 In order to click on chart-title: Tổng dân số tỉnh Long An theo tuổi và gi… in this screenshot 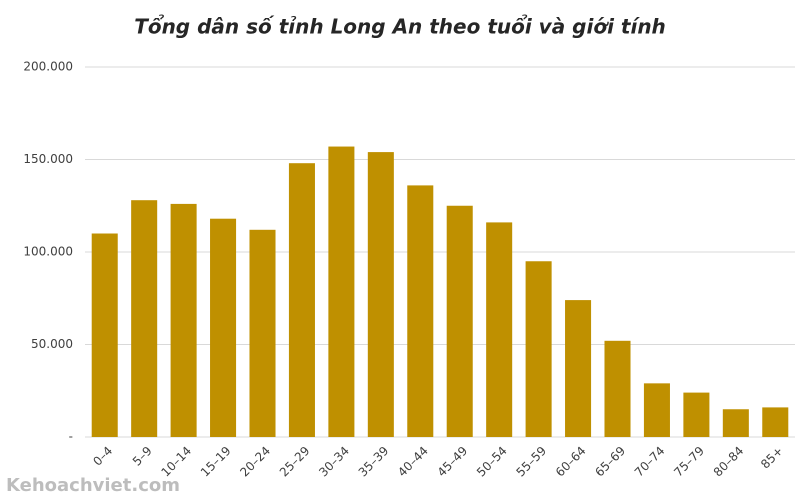, I will do `click(400, 27)`.